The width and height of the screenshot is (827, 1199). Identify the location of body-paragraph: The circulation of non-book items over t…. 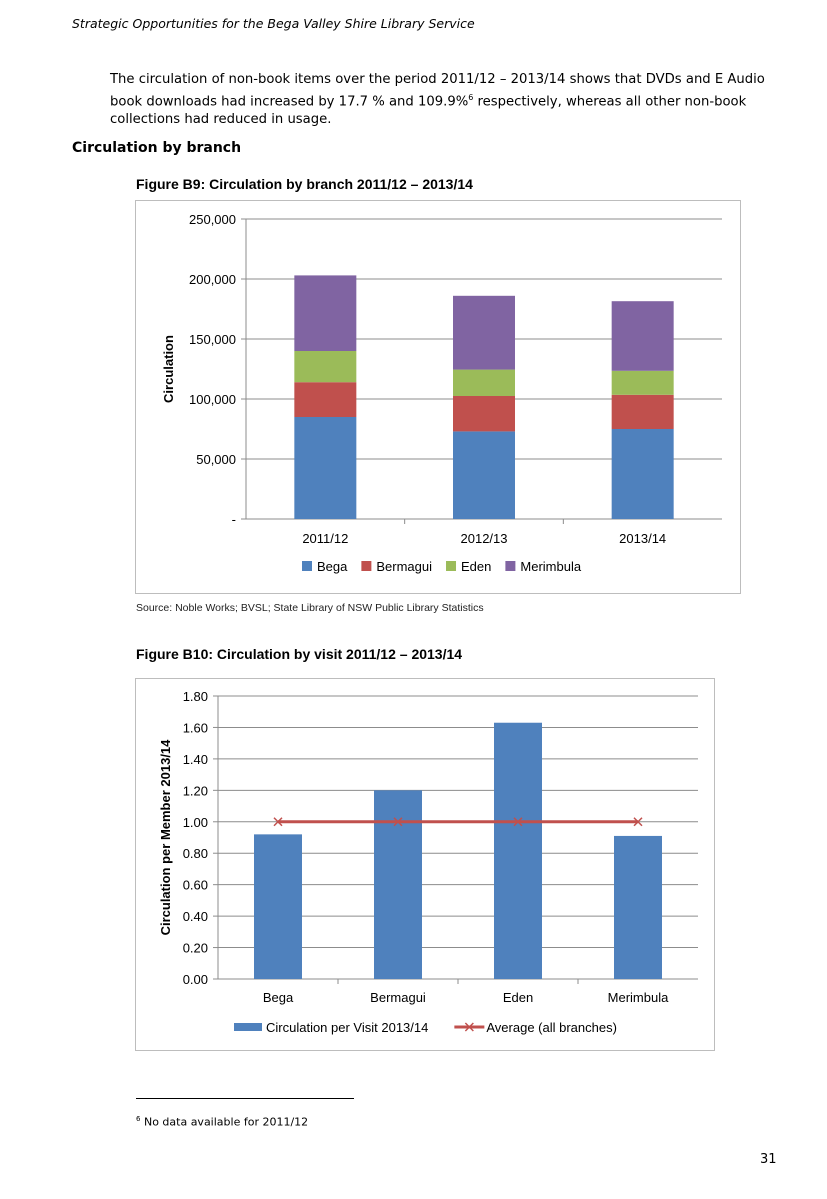
(445, 100).